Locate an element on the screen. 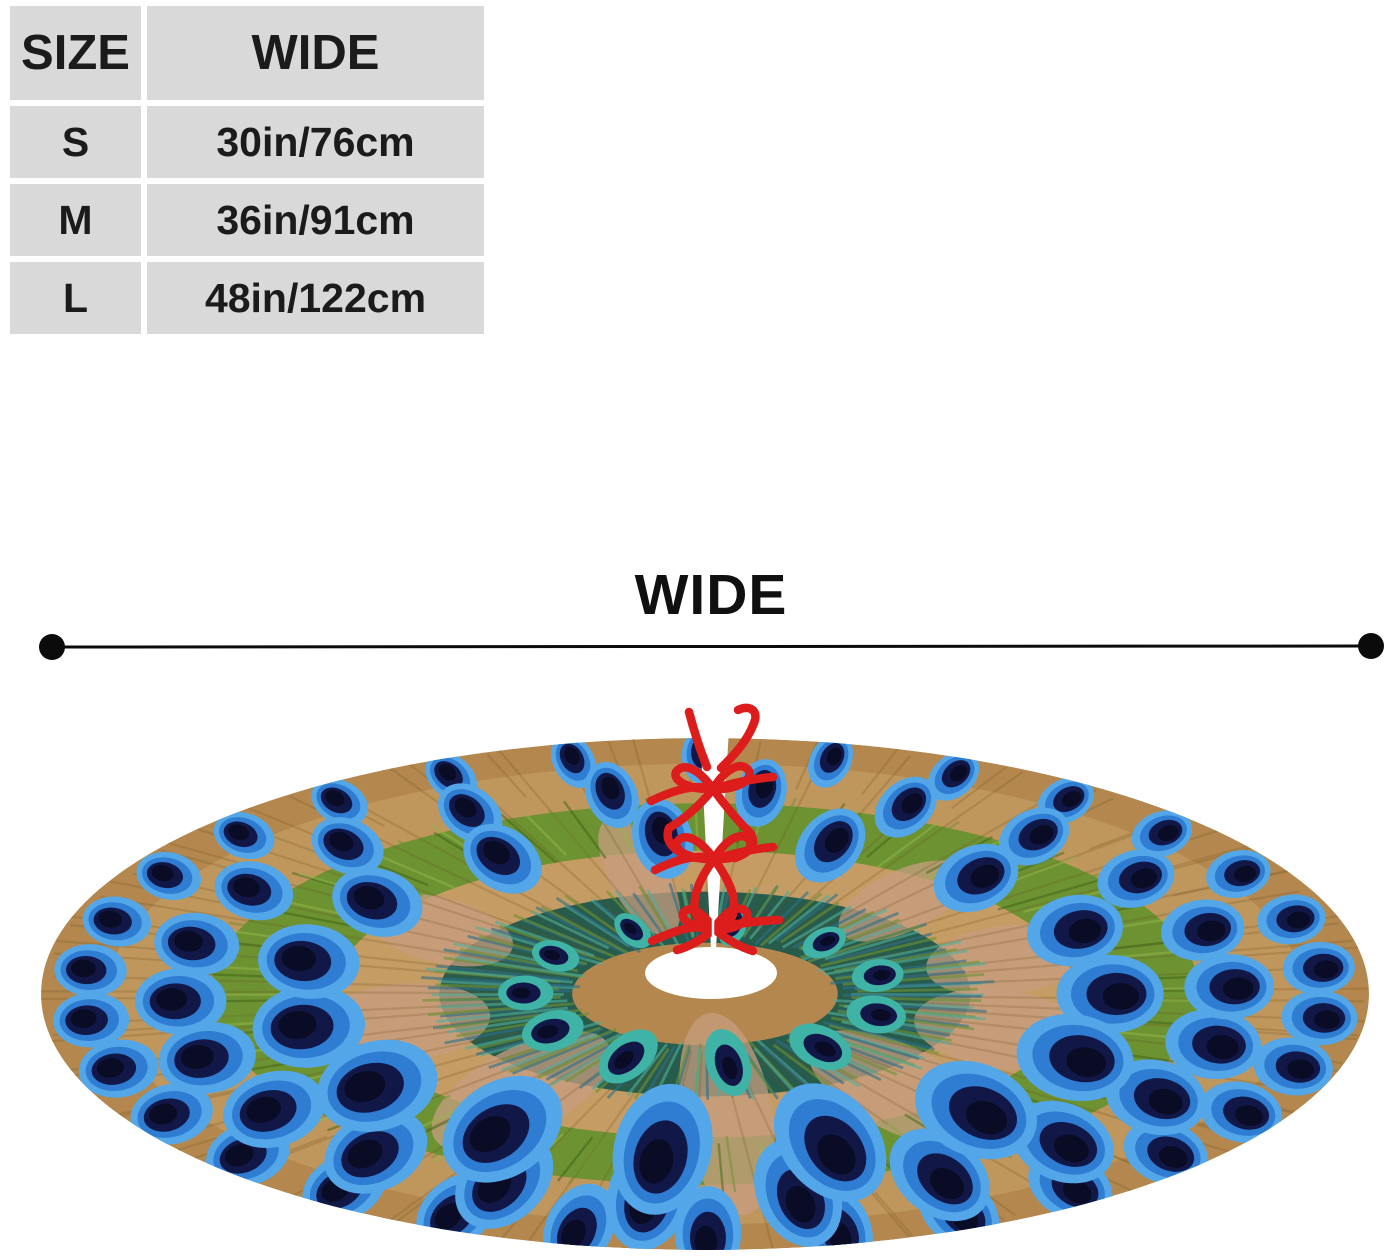 This screenshot has height=1259, width=1391. table-row: M 36in/91cm is located at coordinates (247, 220).